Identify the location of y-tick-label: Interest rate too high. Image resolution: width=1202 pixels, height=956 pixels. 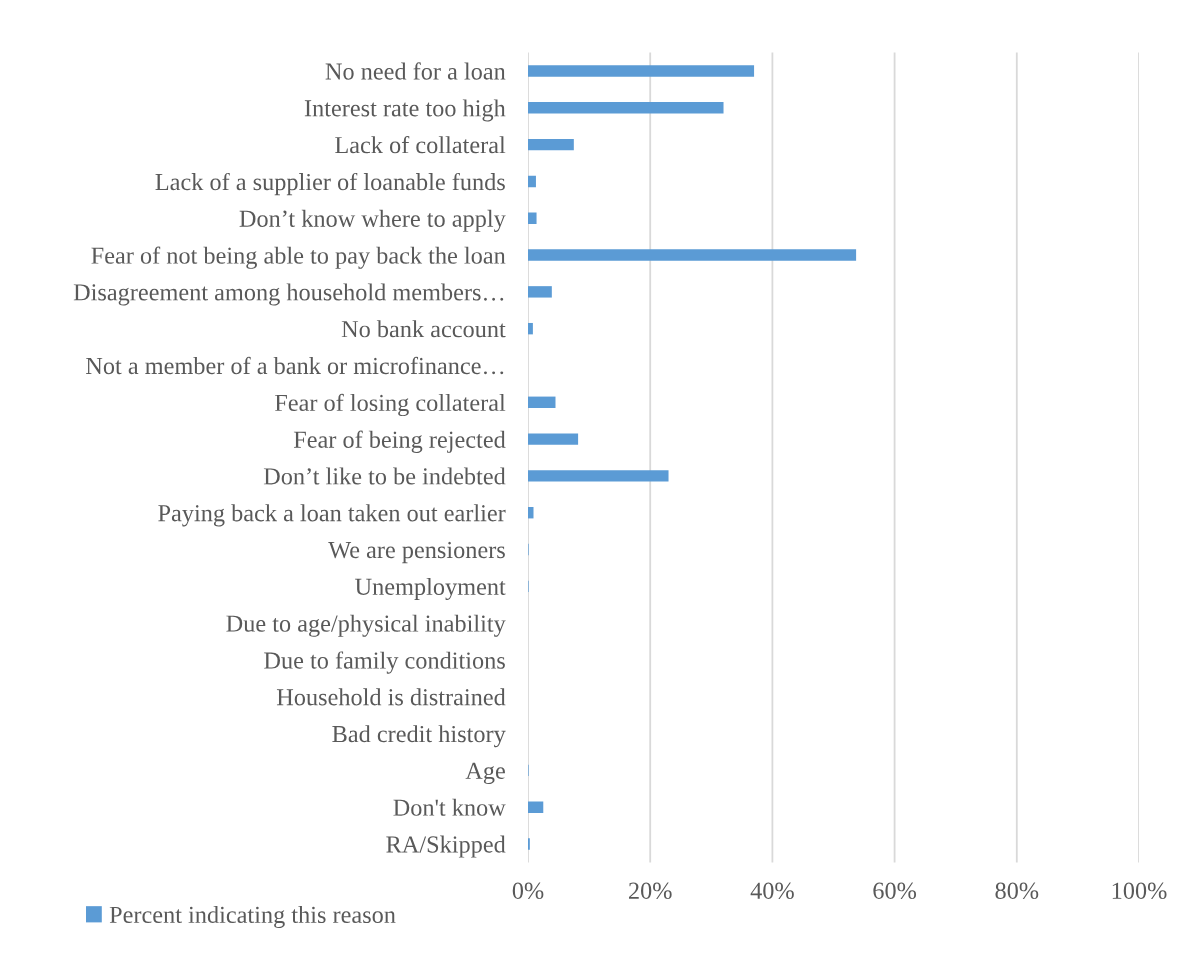
(405, 110).